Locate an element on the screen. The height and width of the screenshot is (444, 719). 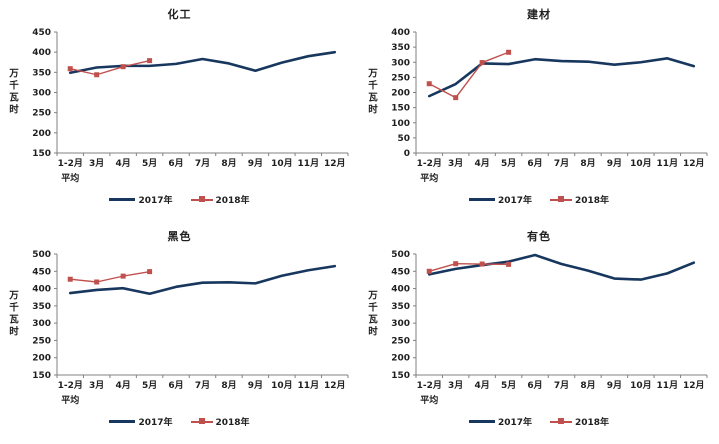
y-tick-label: 400 is located at coordinates (400, 33).